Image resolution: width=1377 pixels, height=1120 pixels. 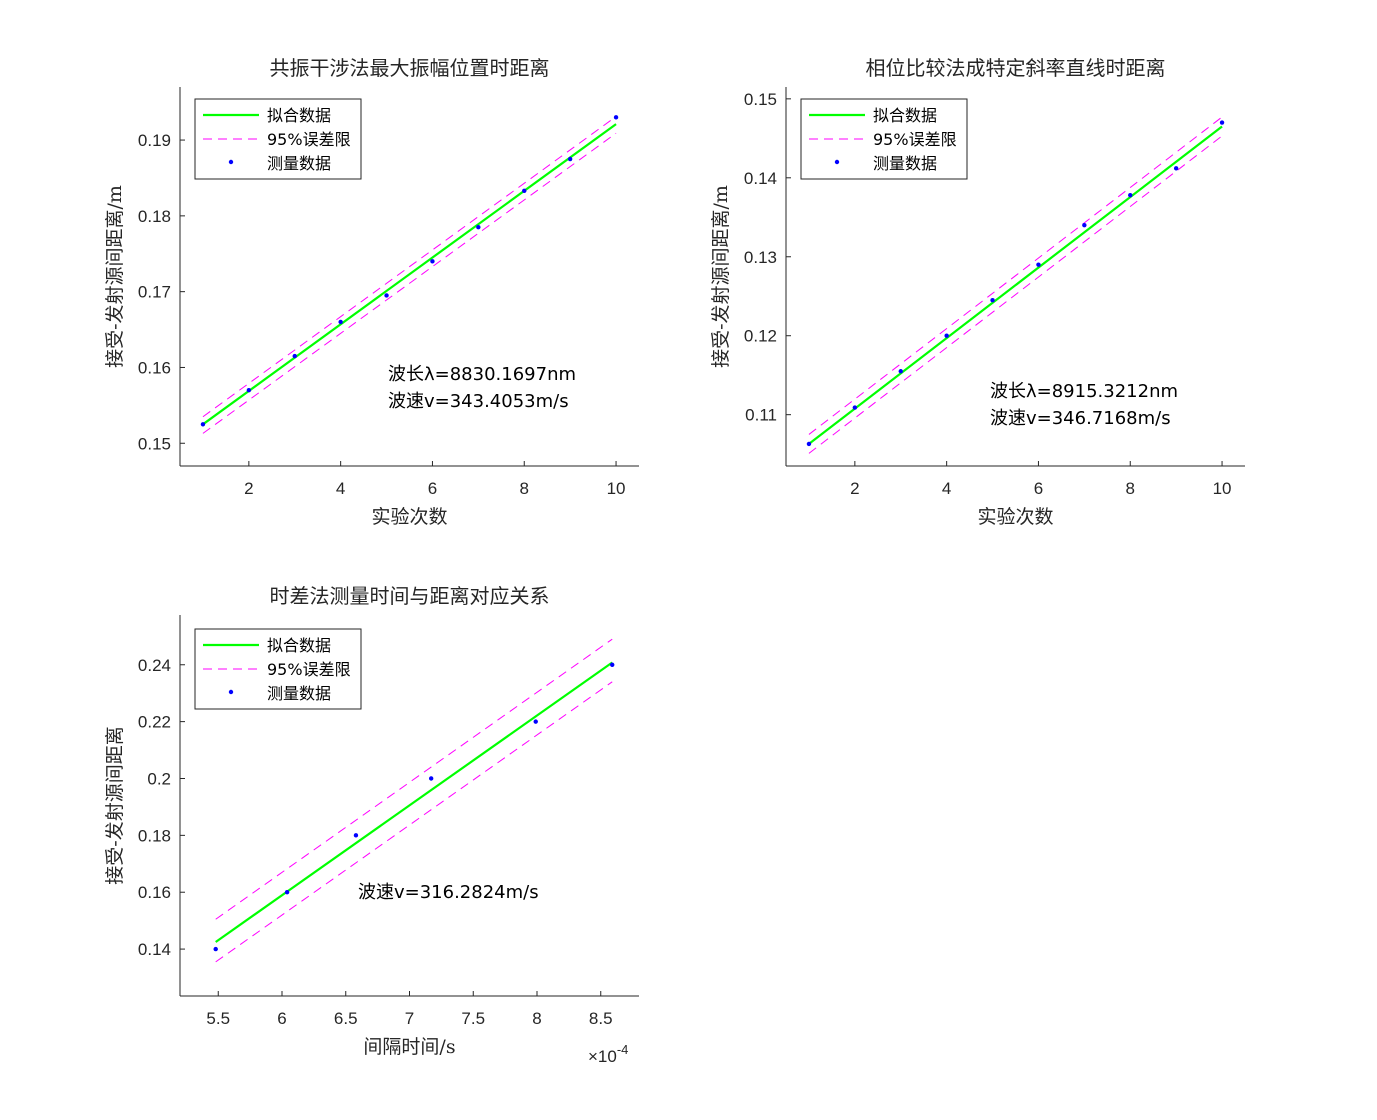 I want to click on chart-title: 时差法测量时间与距离对应关系, so click(x=410, y=596).